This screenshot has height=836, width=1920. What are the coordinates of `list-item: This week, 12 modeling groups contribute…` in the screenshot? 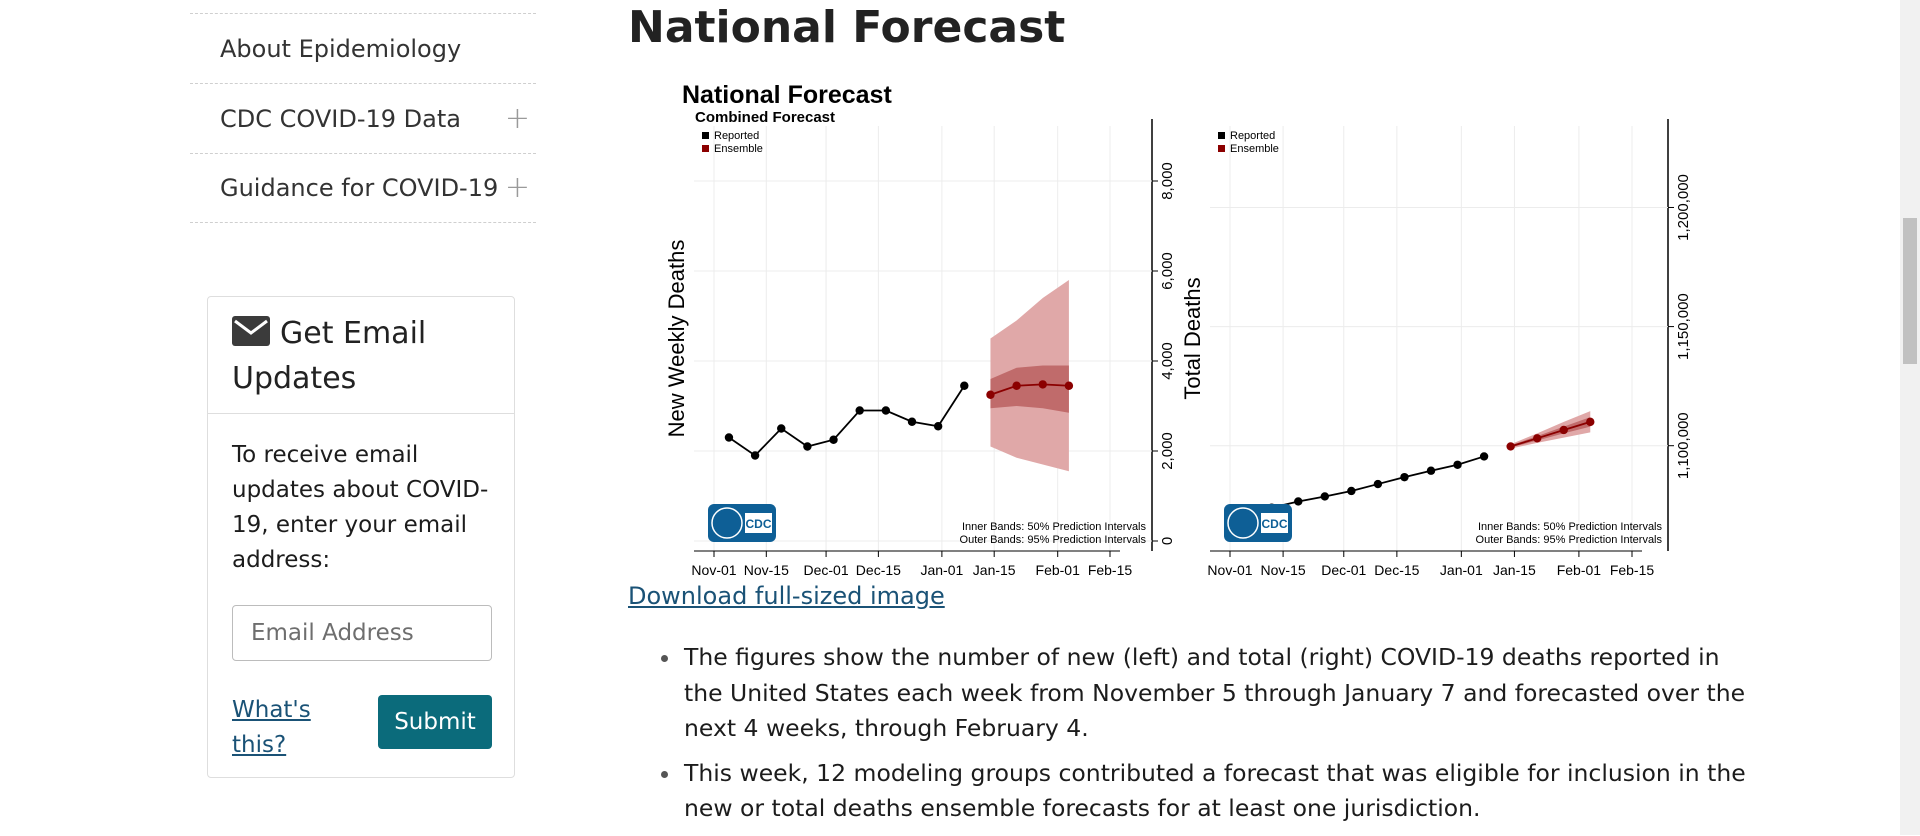 It's located at (1217, 791).